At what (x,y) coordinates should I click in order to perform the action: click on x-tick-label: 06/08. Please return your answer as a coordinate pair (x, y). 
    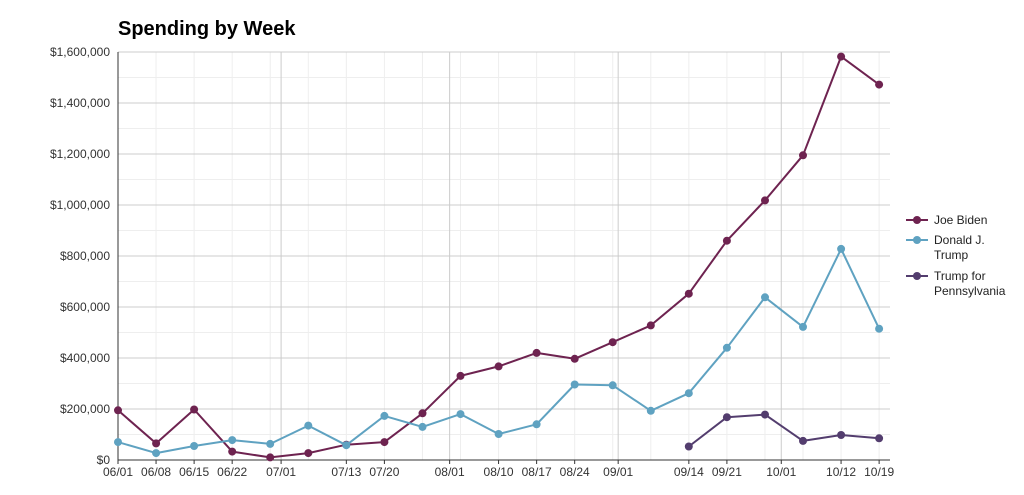
    Looking at the image, I should click on (156, 472).